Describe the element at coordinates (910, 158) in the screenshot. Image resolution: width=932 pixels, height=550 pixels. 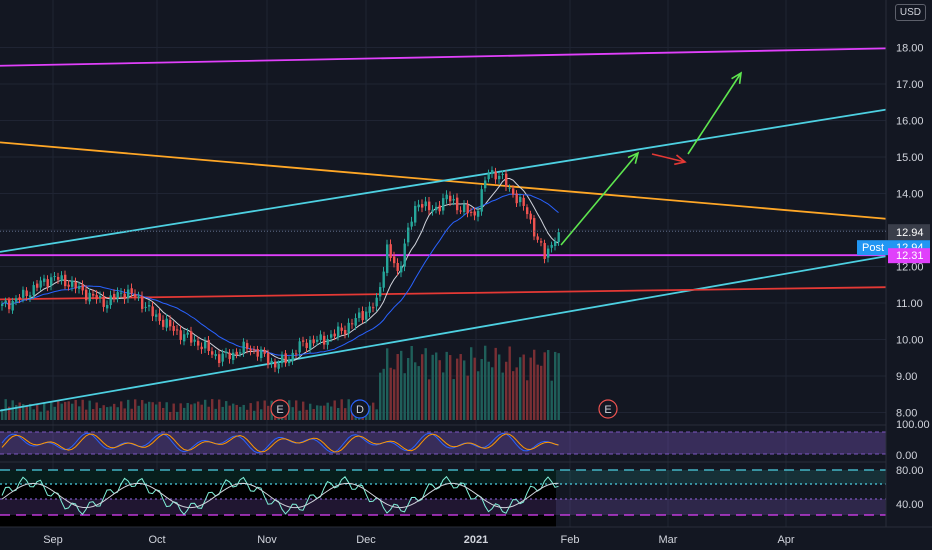
I see `price-tick-label: 15.00` at that location.